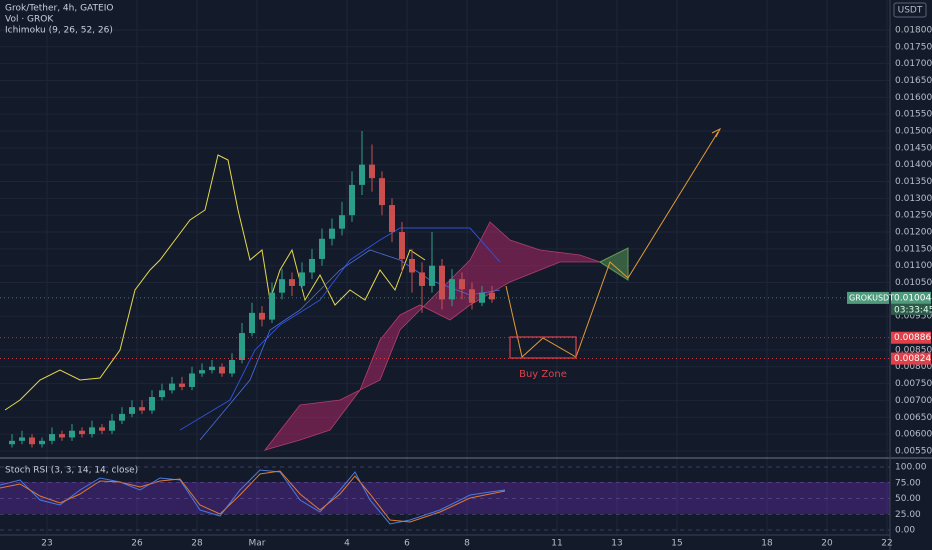 Image resolution: width=932 pixels, height=550 pixels. What do you see at coordinates (46, 544) in the screenshot?
I see `x-tick-label: 23` at bounding box center [46, 544].